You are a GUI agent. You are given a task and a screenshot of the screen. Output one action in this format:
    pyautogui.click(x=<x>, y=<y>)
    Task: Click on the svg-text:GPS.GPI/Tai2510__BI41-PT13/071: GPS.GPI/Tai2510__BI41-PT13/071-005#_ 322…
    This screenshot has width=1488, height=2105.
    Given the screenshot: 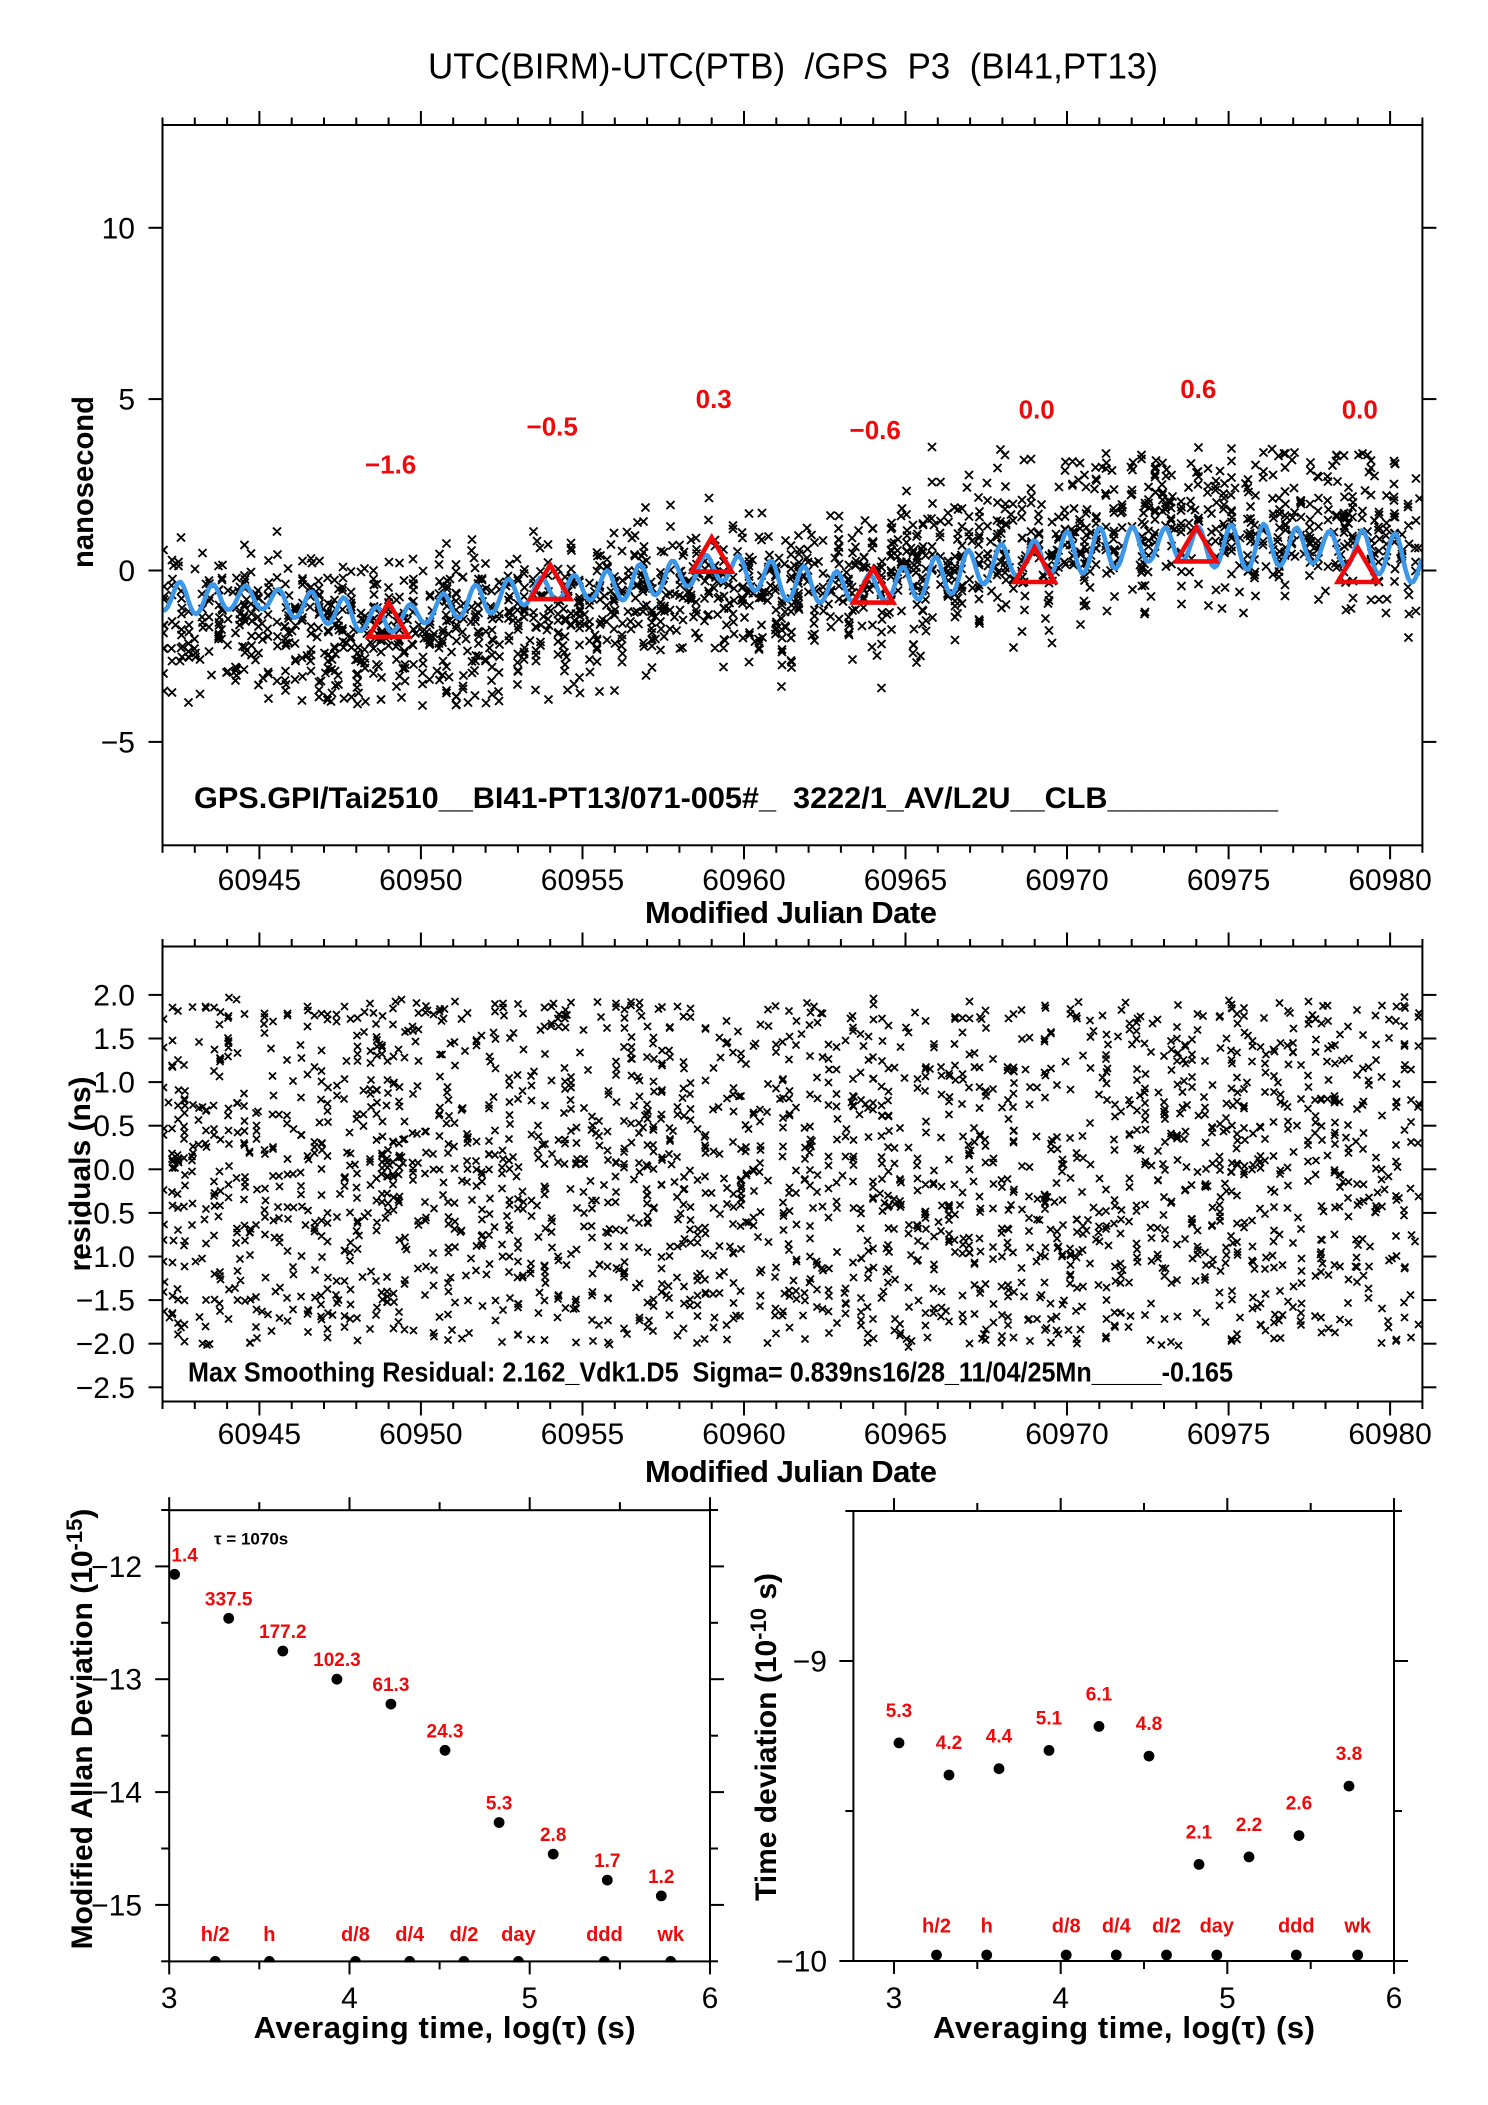 What is the action you would take?
    pyautogui.click(x=736, y=798)
    